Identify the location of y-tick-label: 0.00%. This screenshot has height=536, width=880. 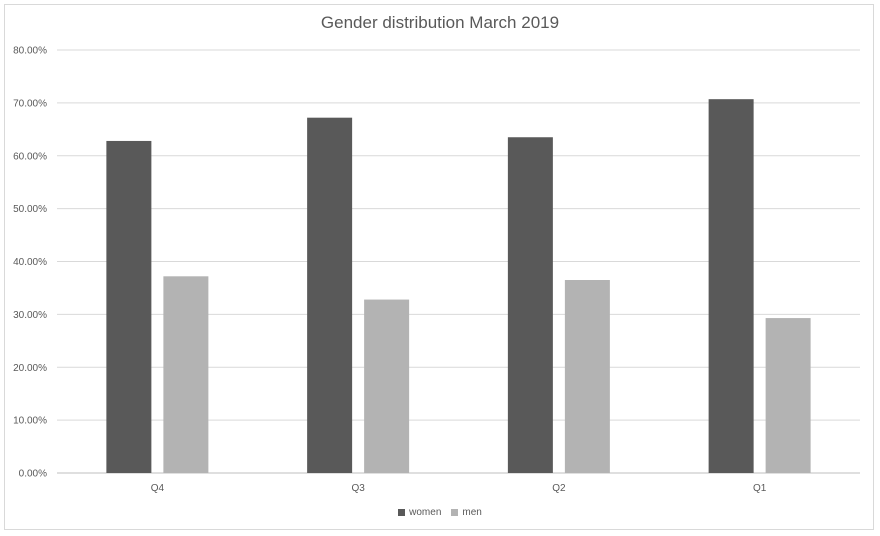
(33, 474).